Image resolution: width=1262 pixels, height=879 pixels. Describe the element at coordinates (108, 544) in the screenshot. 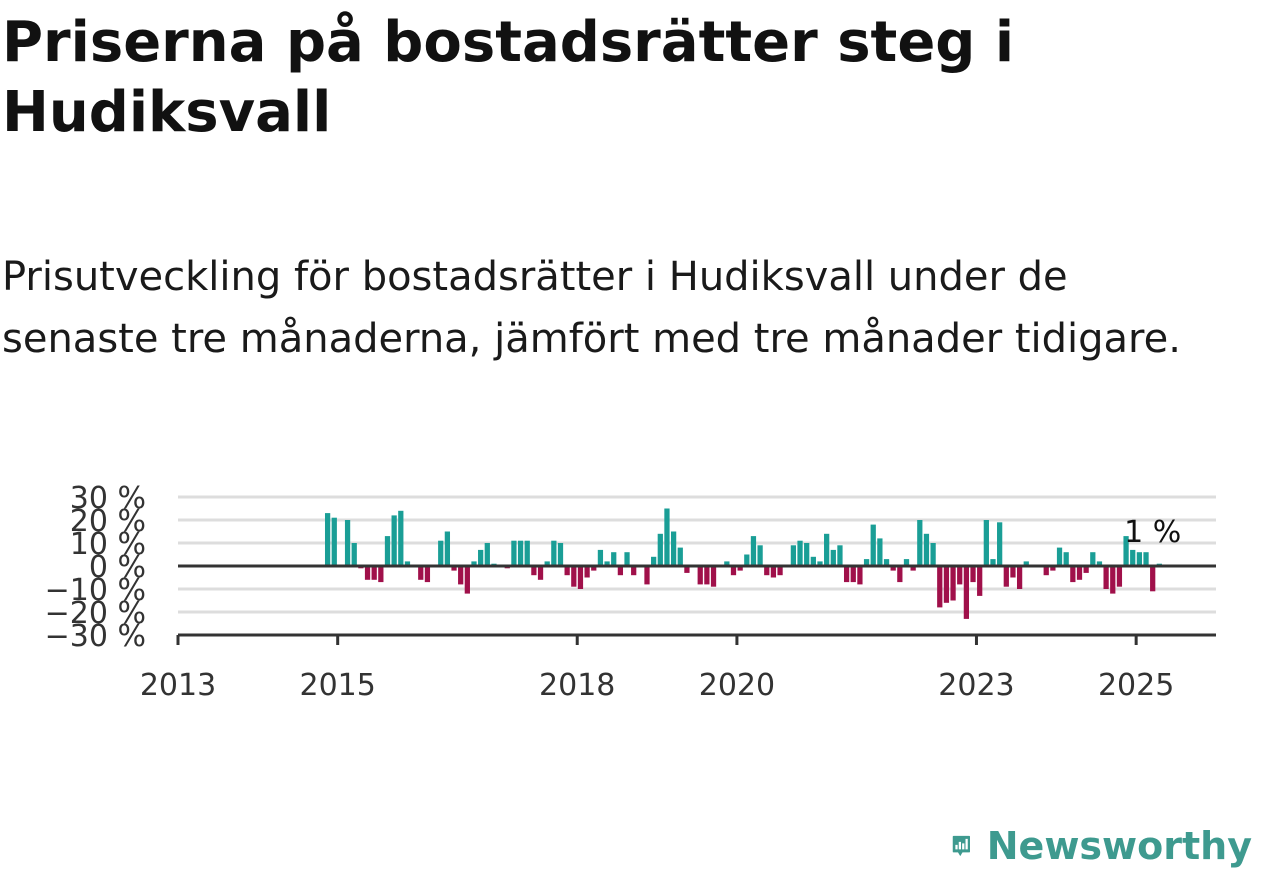

I see `y-tick-label: 10 %` at that location.